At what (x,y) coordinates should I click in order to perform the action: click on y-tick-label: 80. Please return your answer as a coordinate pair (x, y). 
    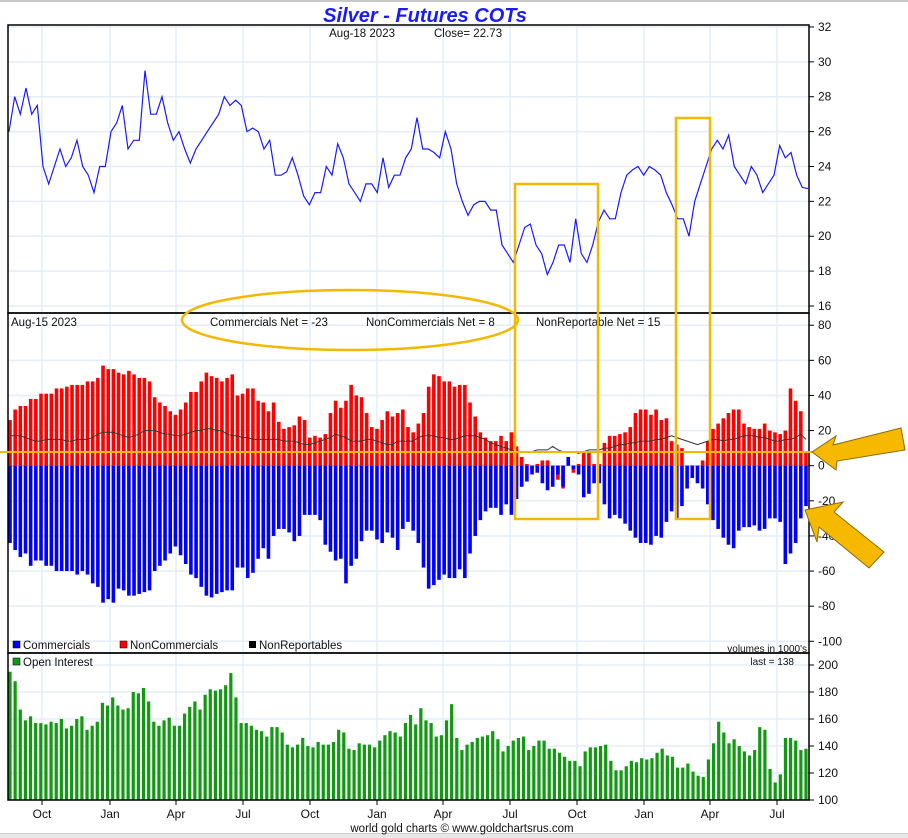
    Looking at the image, I should click on (825, 325).